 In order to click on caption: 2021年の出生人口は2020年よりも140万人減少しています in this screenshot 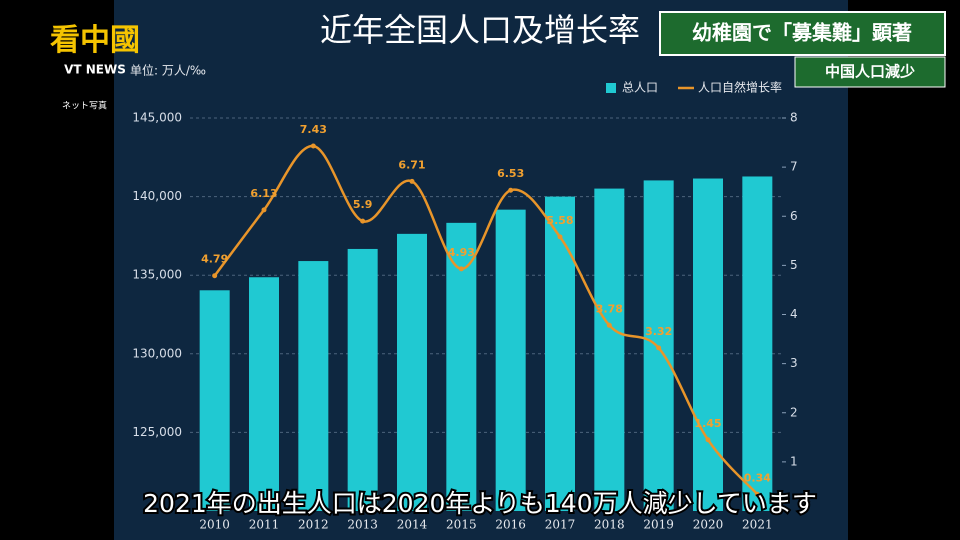, I will do `click(480, 503)`.